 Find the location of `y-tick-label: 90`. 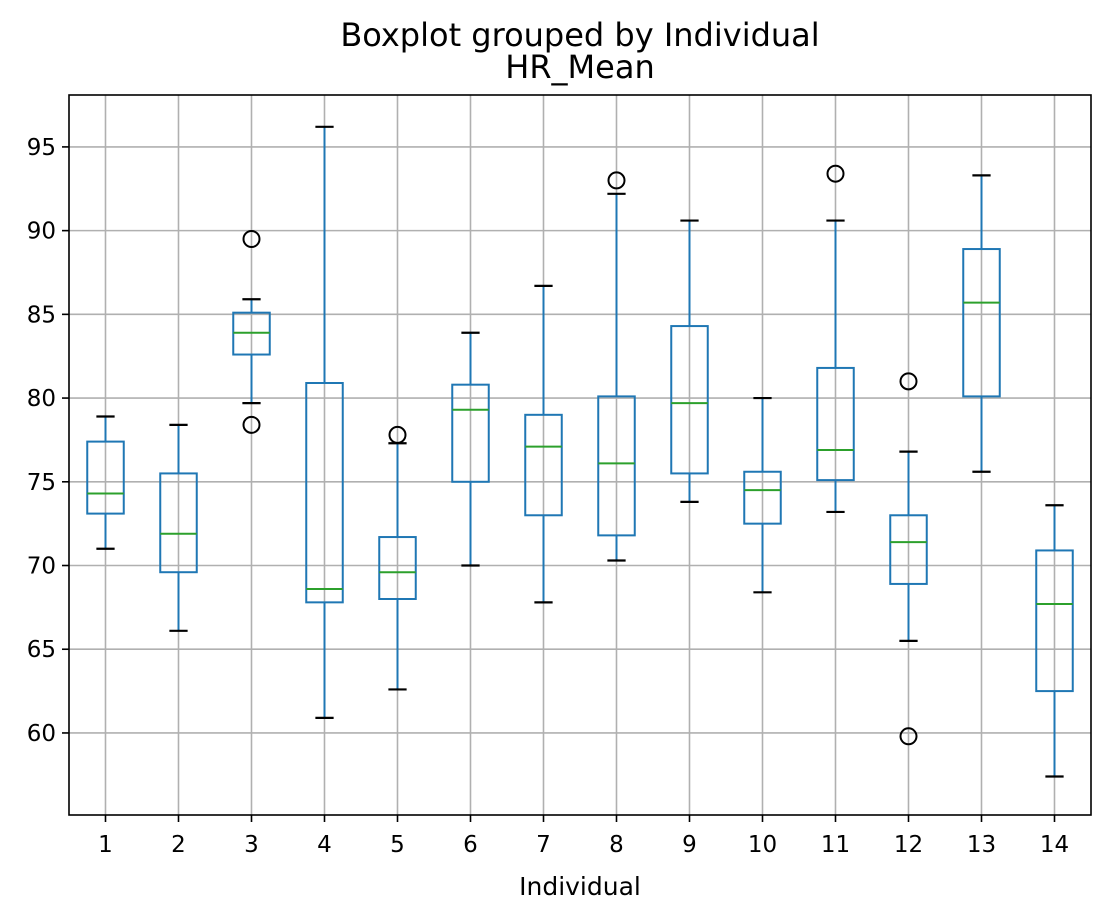

y-tick-label: 90 is located at coordinates (41, 232).